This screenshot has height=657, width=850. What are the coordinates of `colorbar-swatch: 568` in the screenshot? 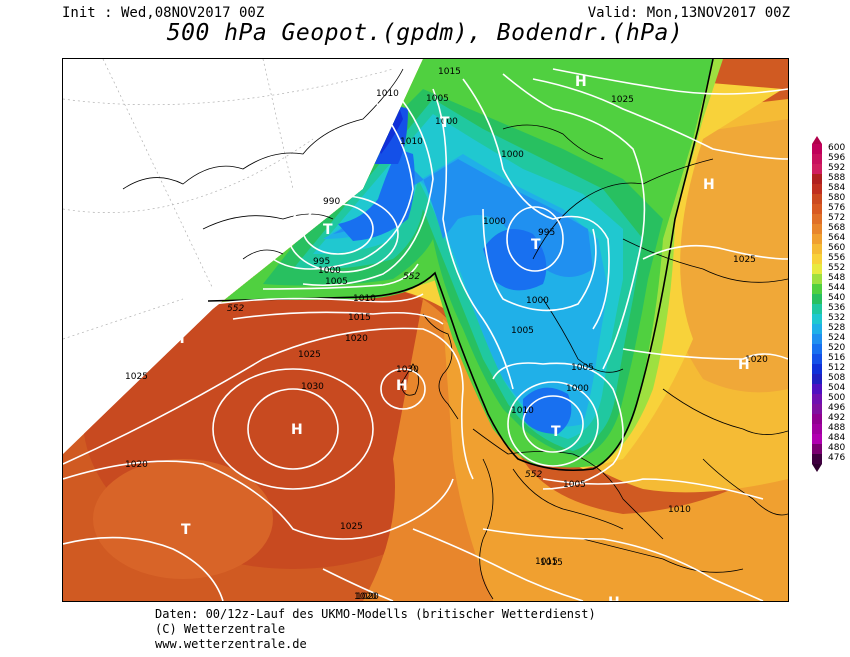 It's located at (828, 228).